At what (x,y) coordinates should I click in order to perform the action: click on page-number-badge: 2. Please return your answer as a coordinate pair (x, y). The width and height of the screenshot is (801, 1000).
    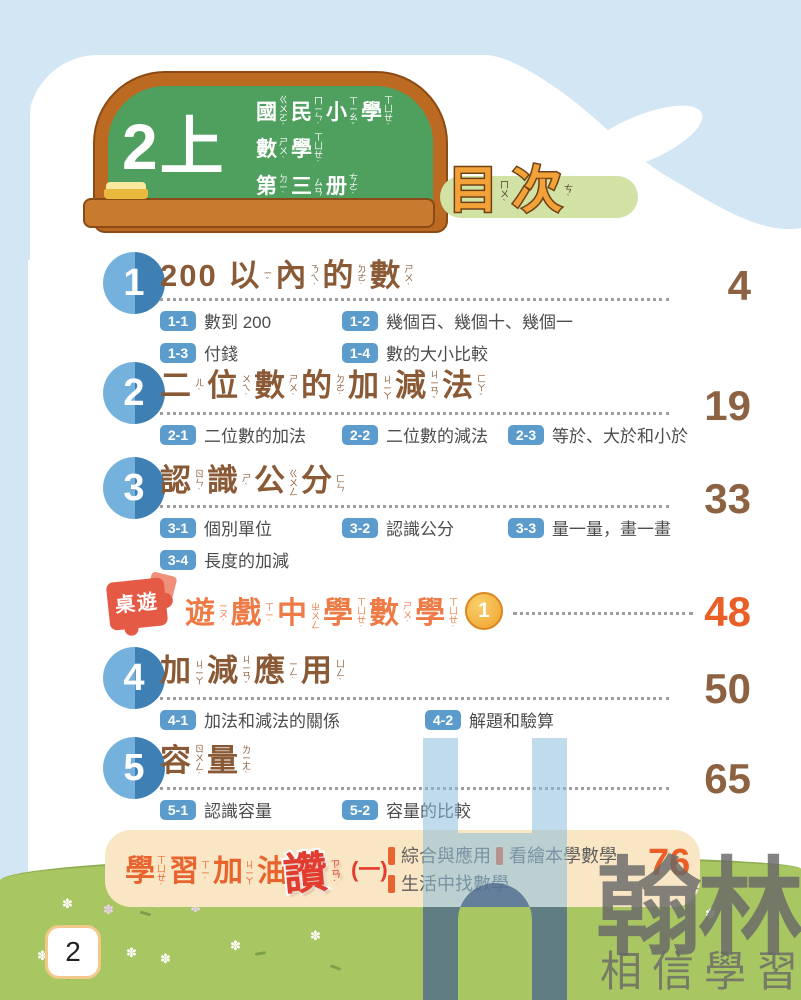
    Looking at the image, I should click on (73, 952).